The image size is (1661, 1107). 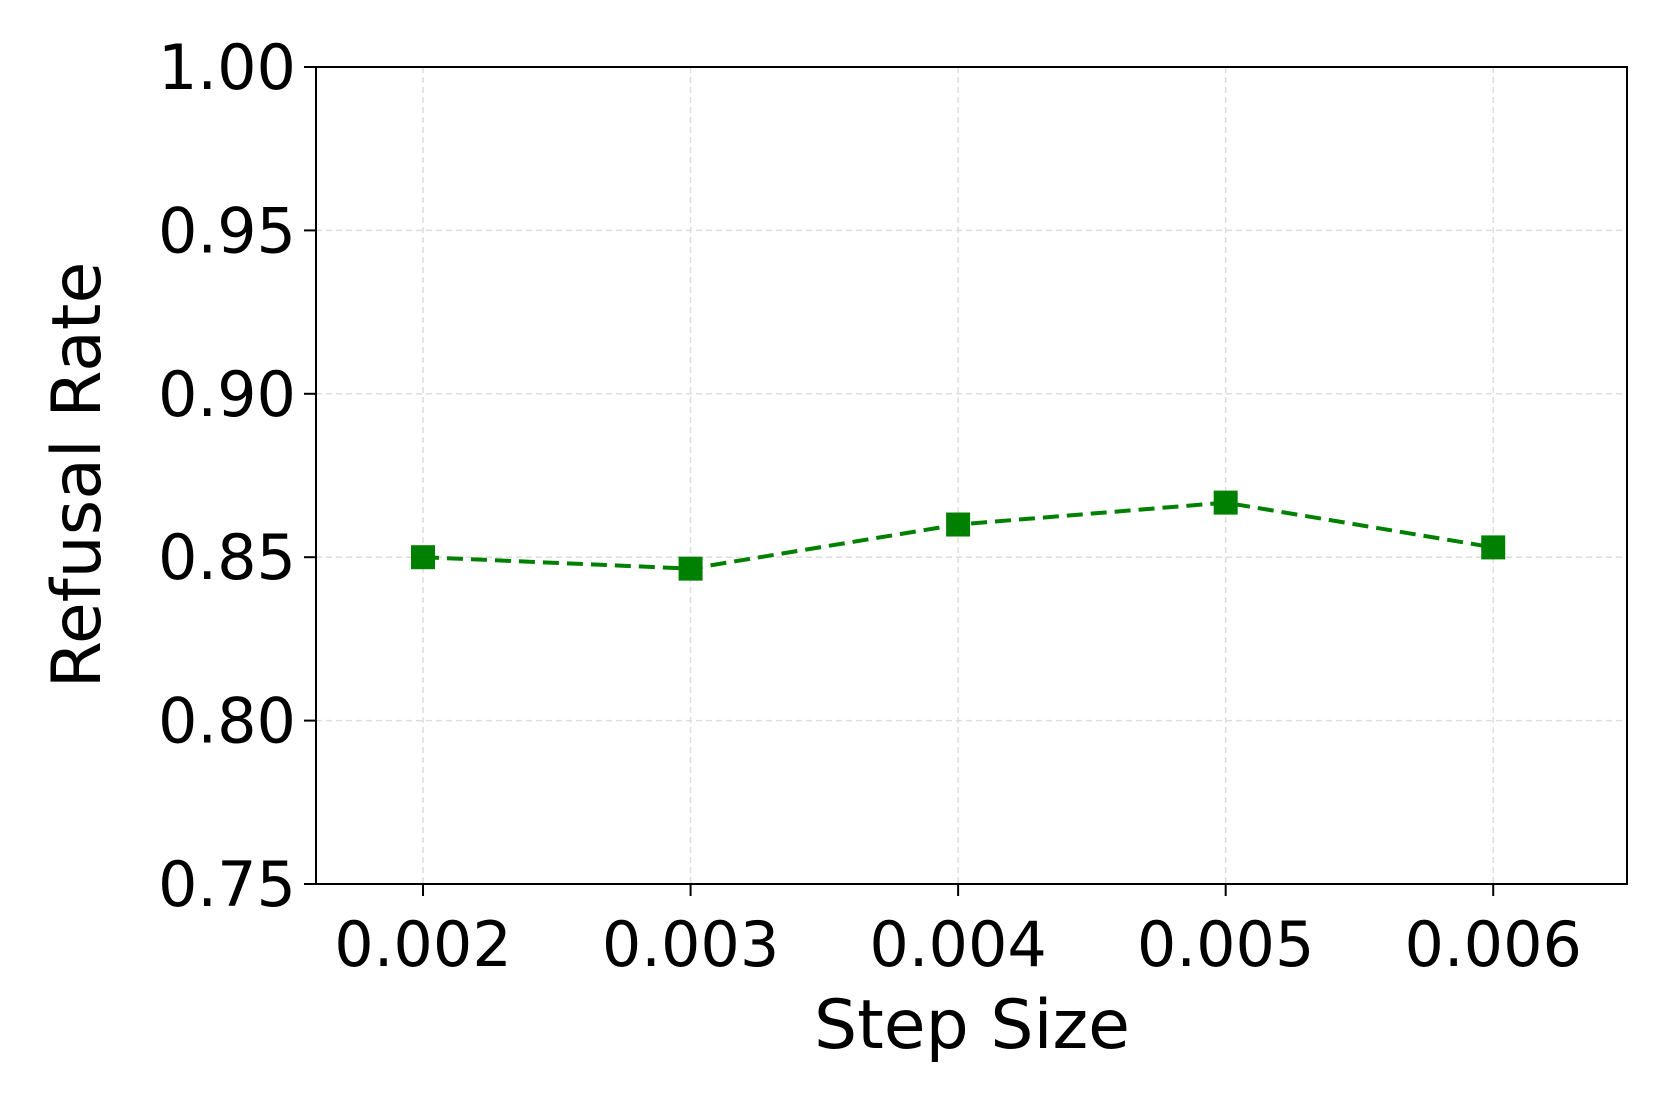 What do you see at coordinates (227, 557) in the screenshot?
I see `y-tick-label: 0.85` at bounding box center [227, 557].